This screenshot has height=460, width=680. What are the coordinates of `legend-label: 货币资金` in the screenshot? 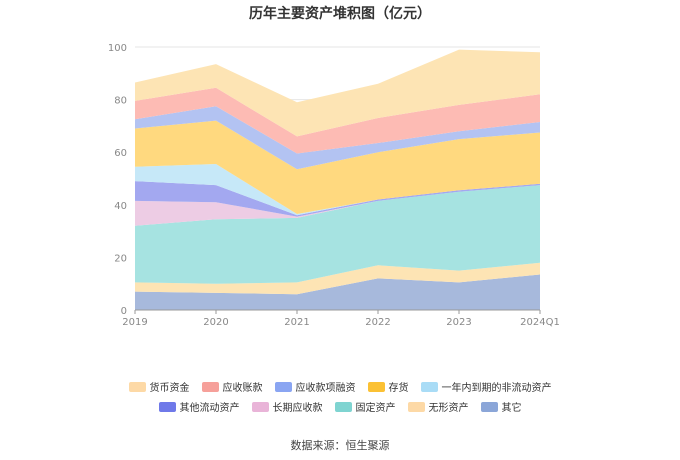 It's located at (169, 388).